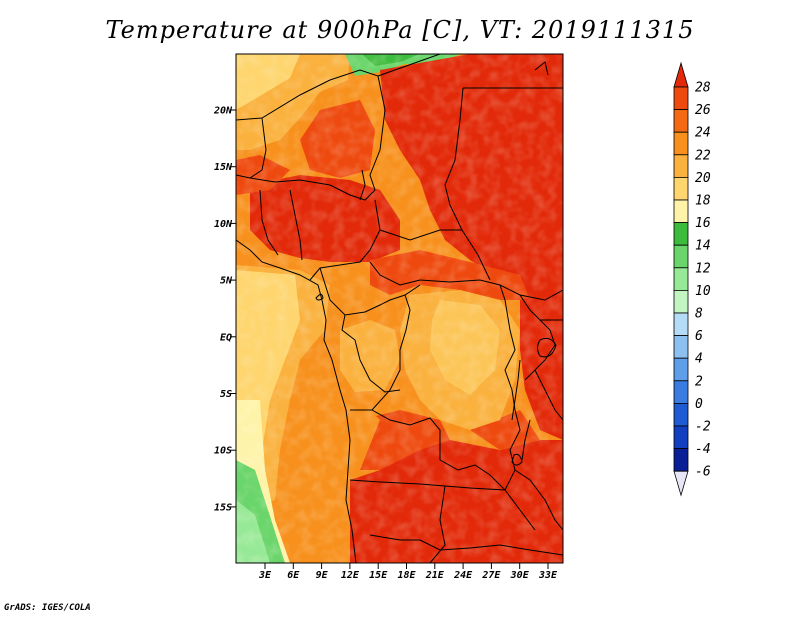 The height and width of the screenshot is (618, 800). What do you see at coordinates (703, 291) in the screenshot?
I see `colorbar-label: 10` at bounding box center [703, 291].